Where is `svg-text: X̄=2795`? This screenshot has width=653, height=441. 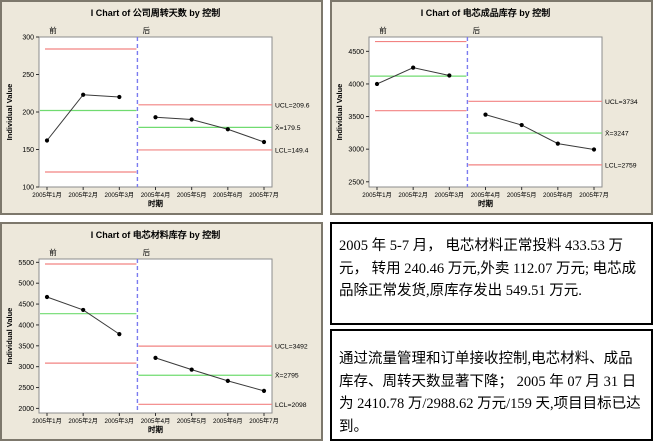 svg-text: X̄=2795 is located at coordinates (287, 376).